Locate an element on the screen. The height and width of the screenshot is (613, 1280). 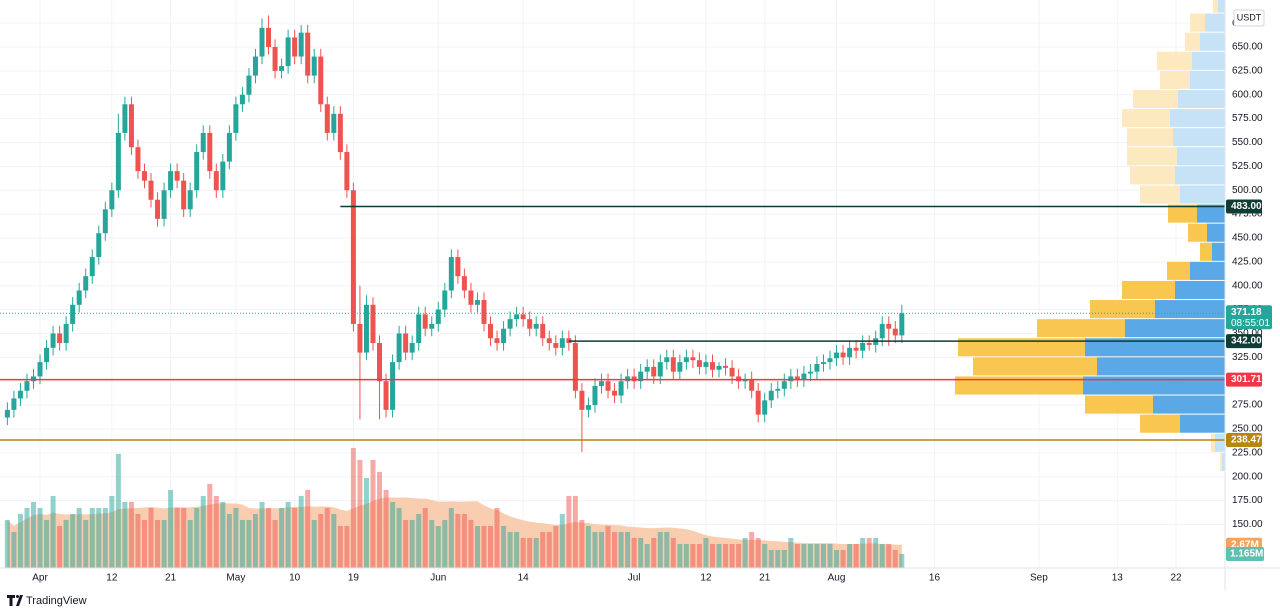
y-tick-label: 400.00 is located at coordinates (1247, 285).